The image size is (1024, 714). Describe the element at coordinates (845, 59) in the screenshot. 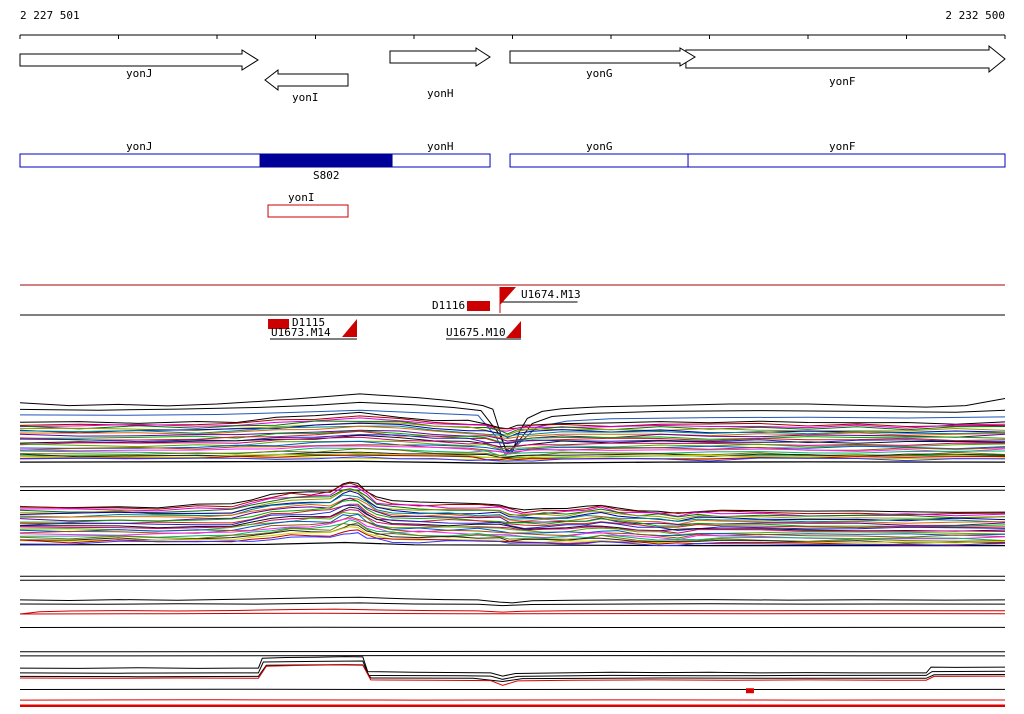

I see `gene-arrow-yonF` at that location.